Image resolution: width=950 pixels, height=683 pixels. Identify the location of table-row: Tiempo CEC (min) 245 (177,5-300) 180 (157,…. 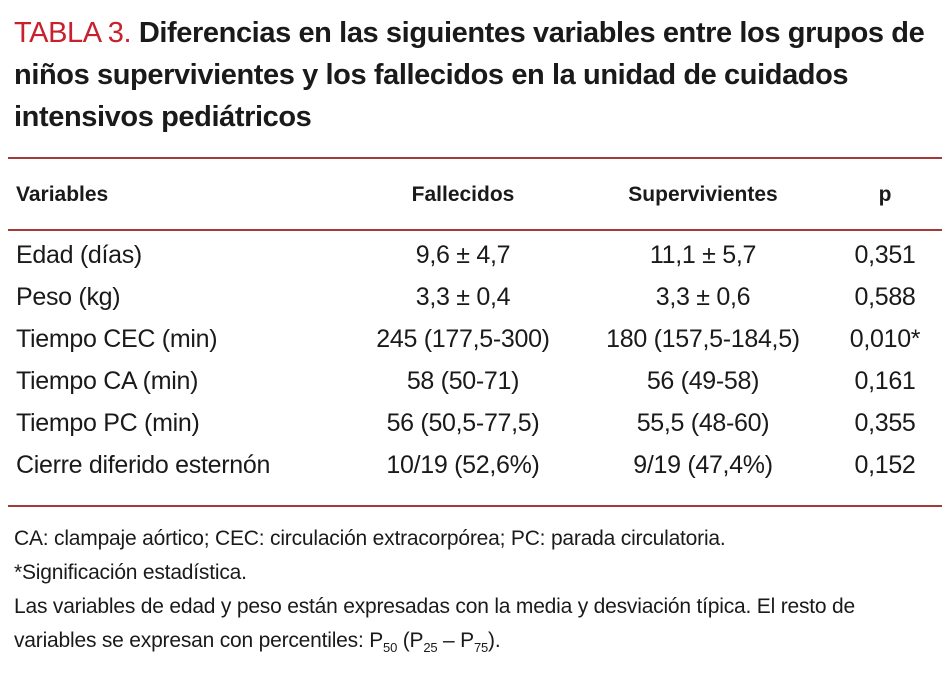
(475, 339).